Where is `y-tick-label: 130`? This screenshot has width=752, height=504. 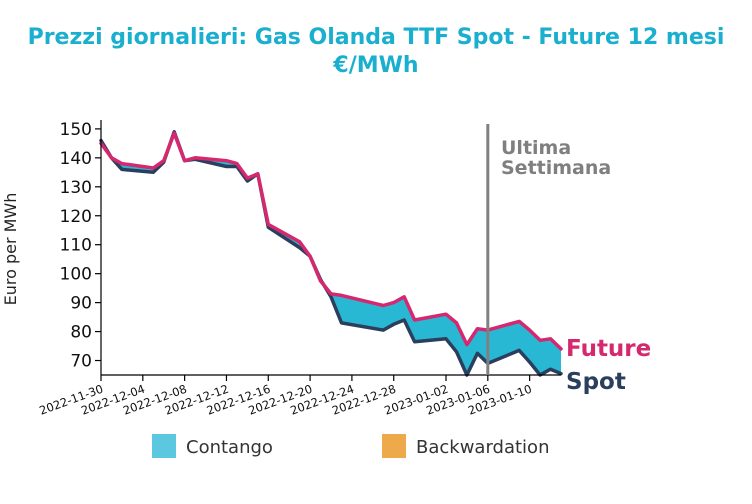 y-tick-label: 130 is located at coordinates (76, 188).